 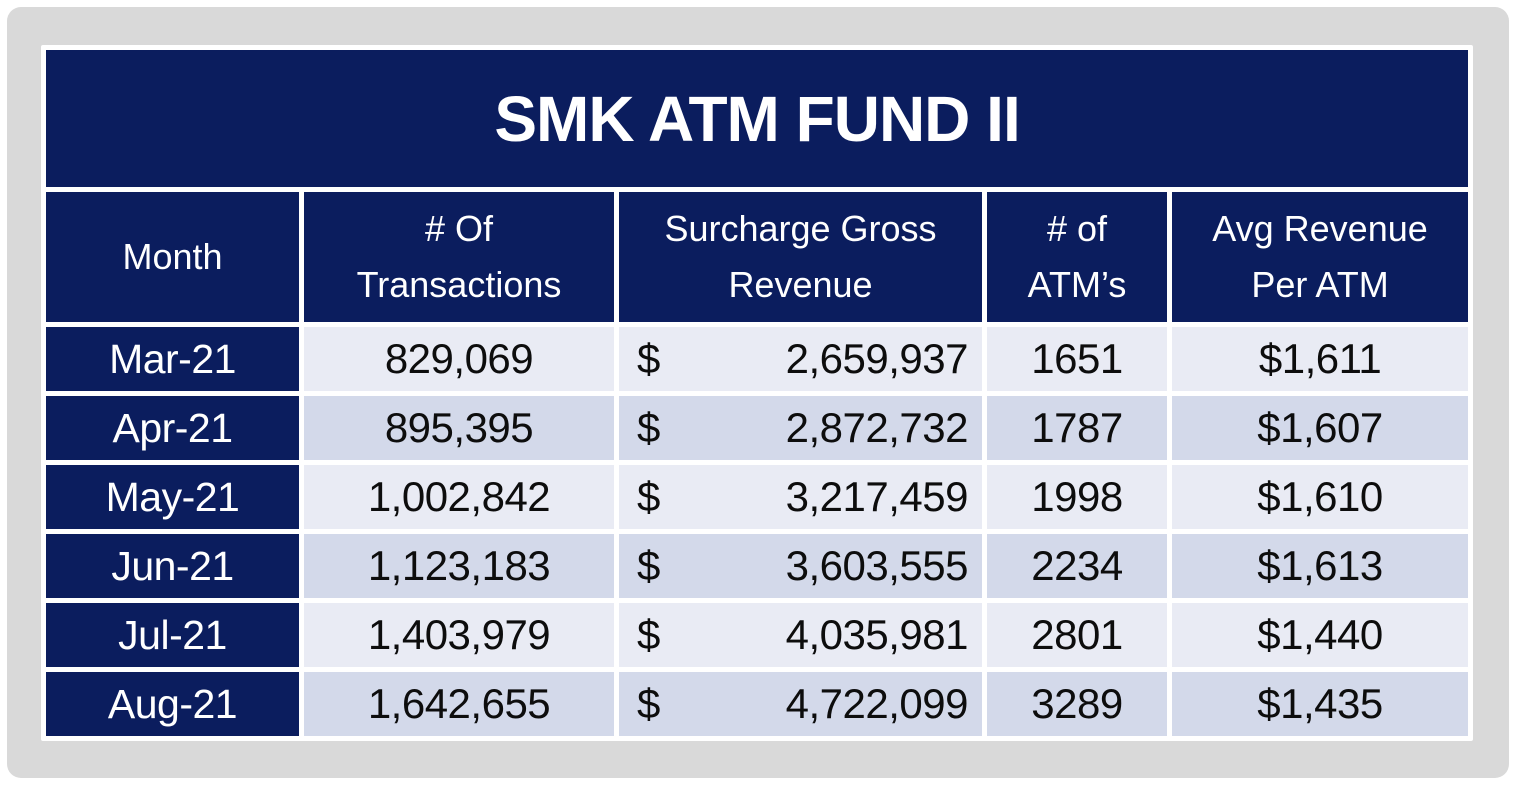 I want to click on table-row: Apr-21 895,395 $ 2,872,732 1787 $1,607, so click(x=757, y=428).